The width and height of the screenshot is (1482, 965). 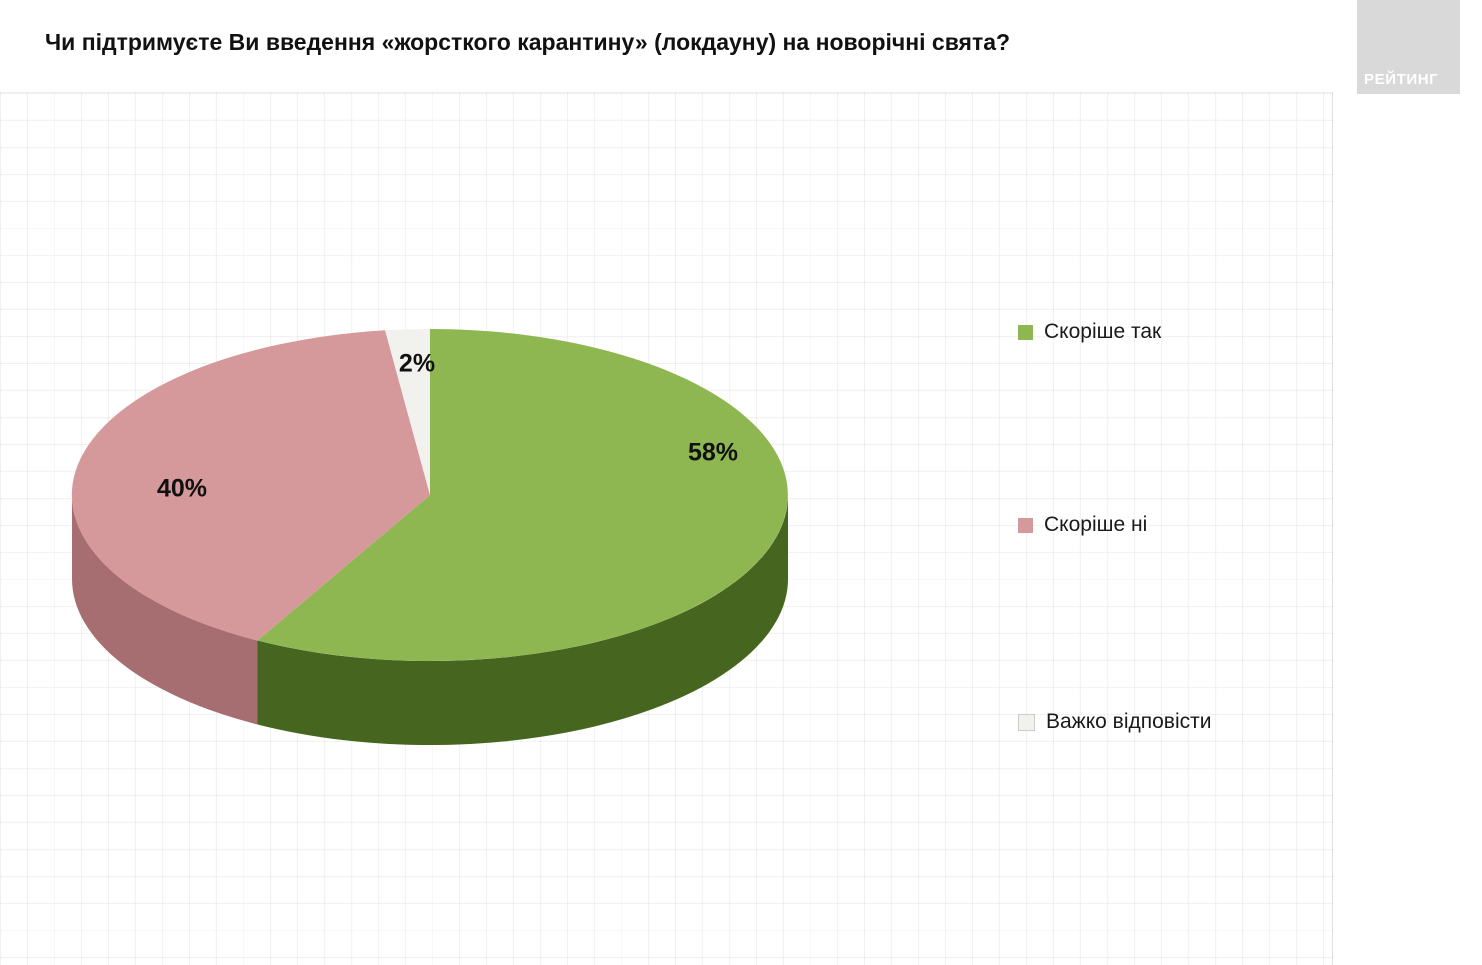 What do you see at coordinates (182, 488) in the screenshot?
I see `slice-label-no: 40%` at bounding box center [182, 488].